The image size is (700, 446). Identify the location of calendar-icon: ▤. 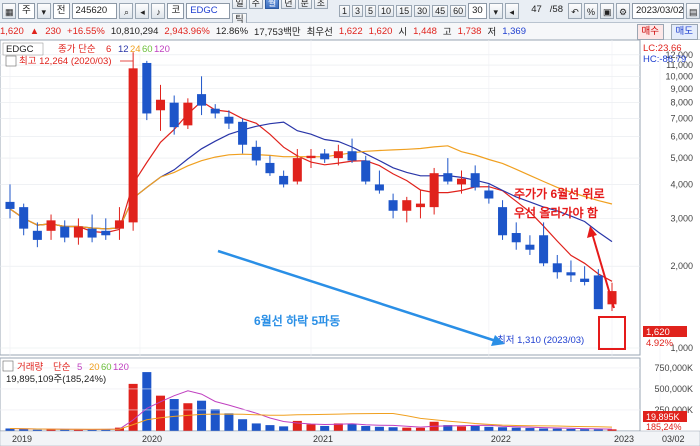
(693, 11).